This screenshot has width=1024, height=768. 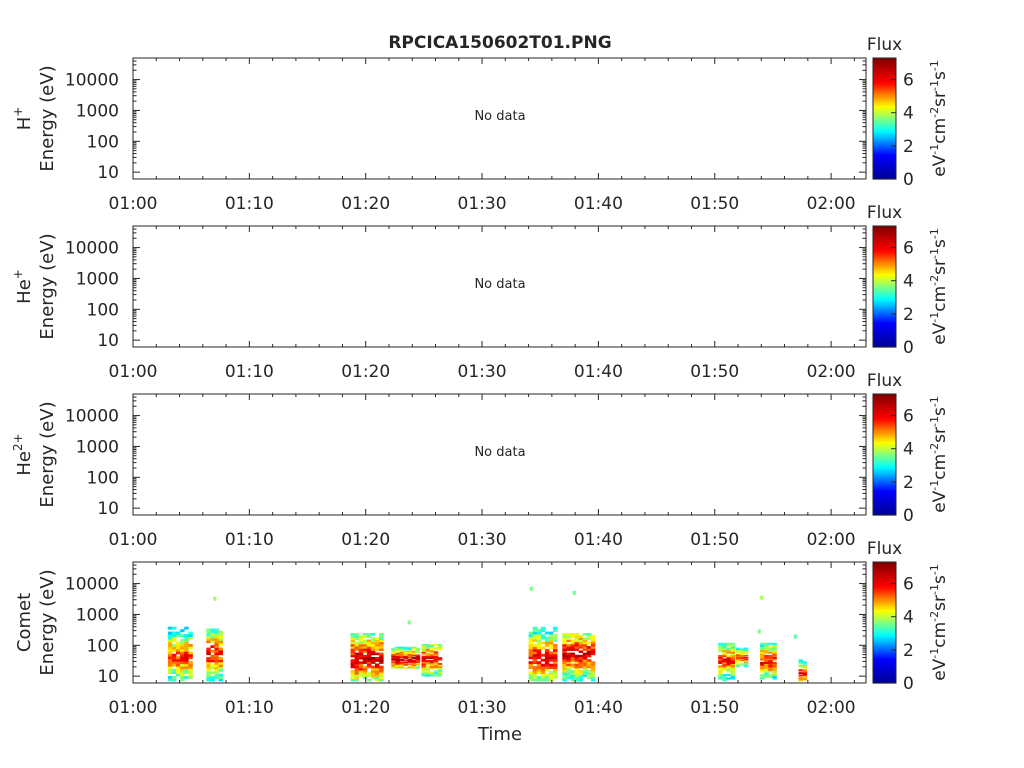 I want to click on x-tick-label: 02:00, so click(x=831, y=204).